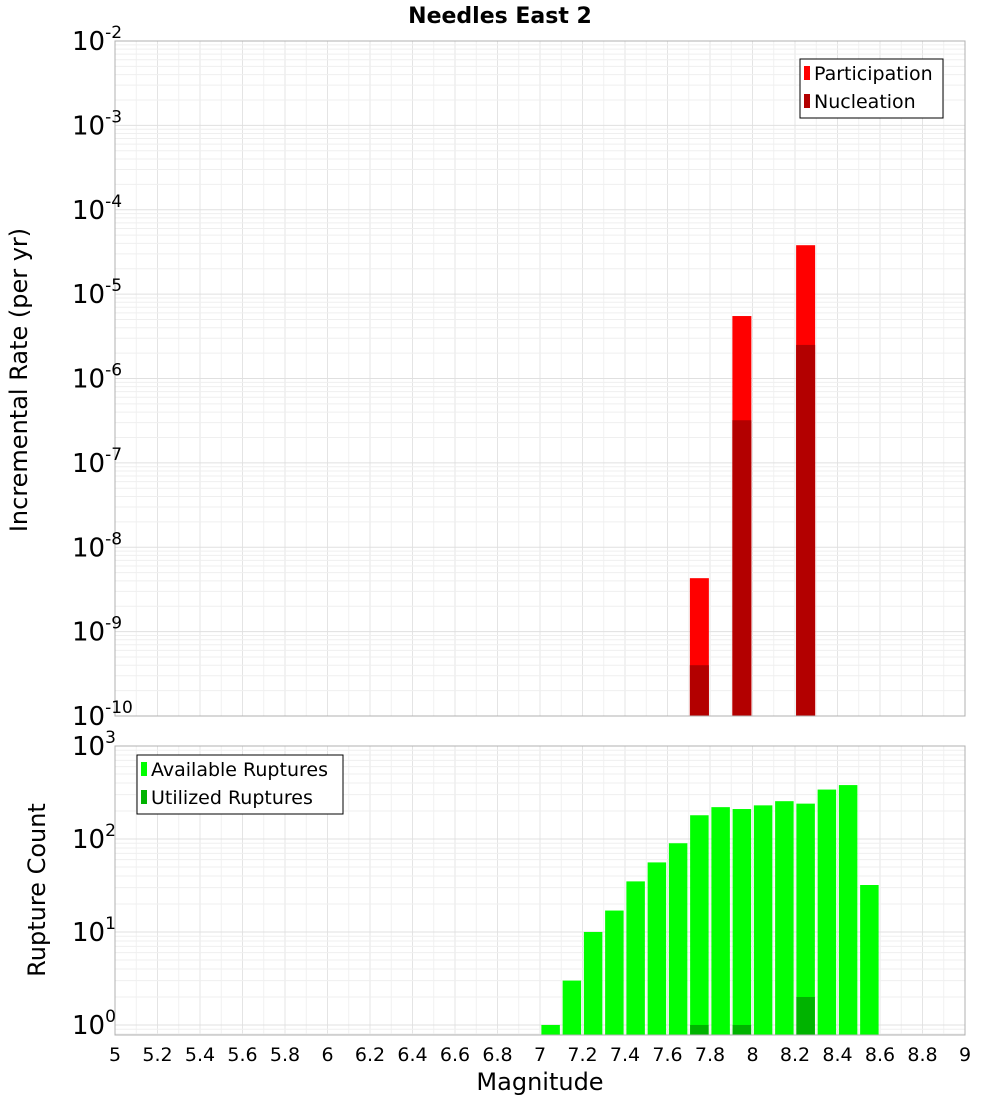  I want to click on x-tick-label: 8.4, so click(837, 1055).